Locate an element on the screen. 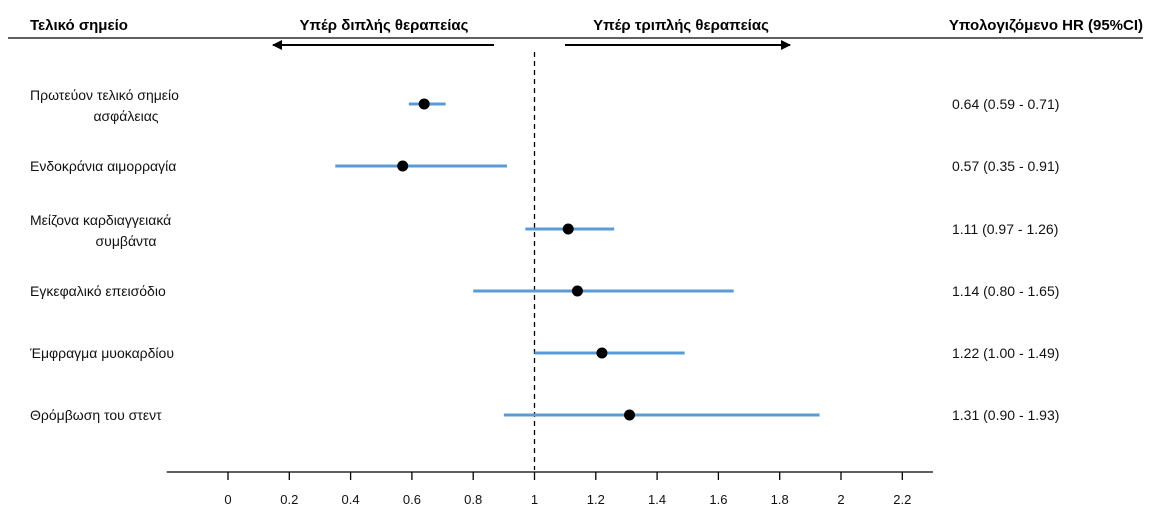  estimate-text: 1.11 (0.97 - 1.26) is located at coordinates (1005, 229).